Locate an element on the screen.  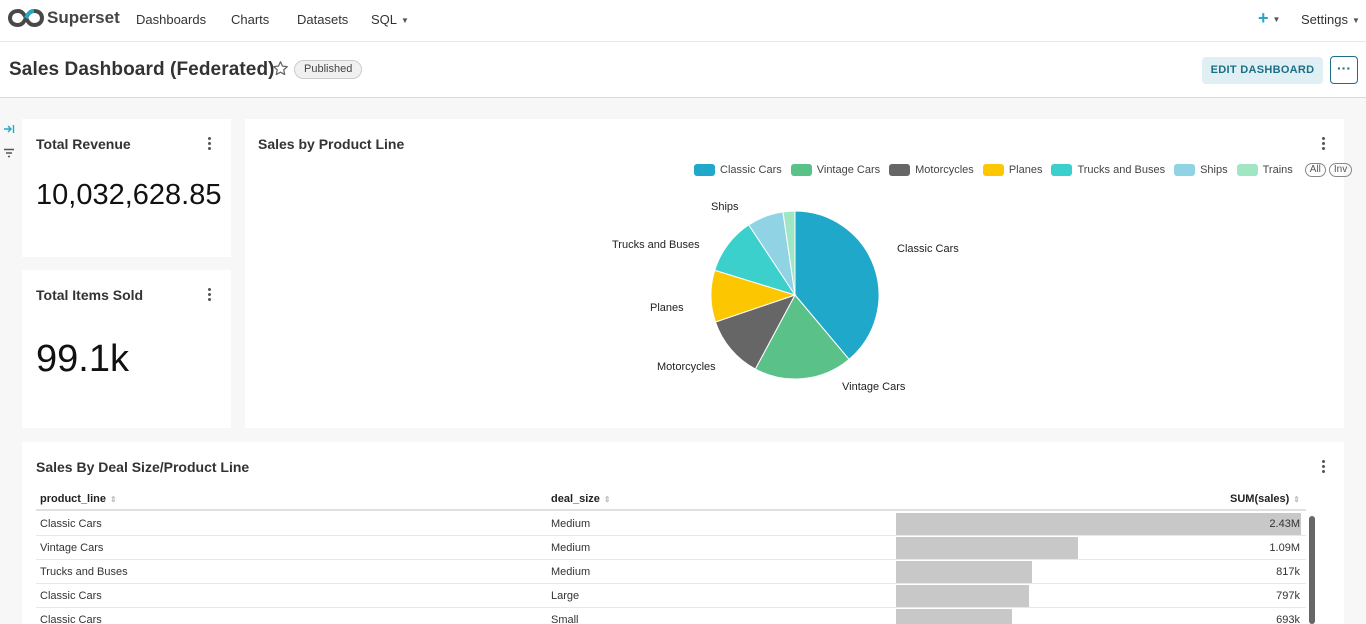
total-items-sold-card: Total Items Sold 99.1k is located at coordinates (126, 349).